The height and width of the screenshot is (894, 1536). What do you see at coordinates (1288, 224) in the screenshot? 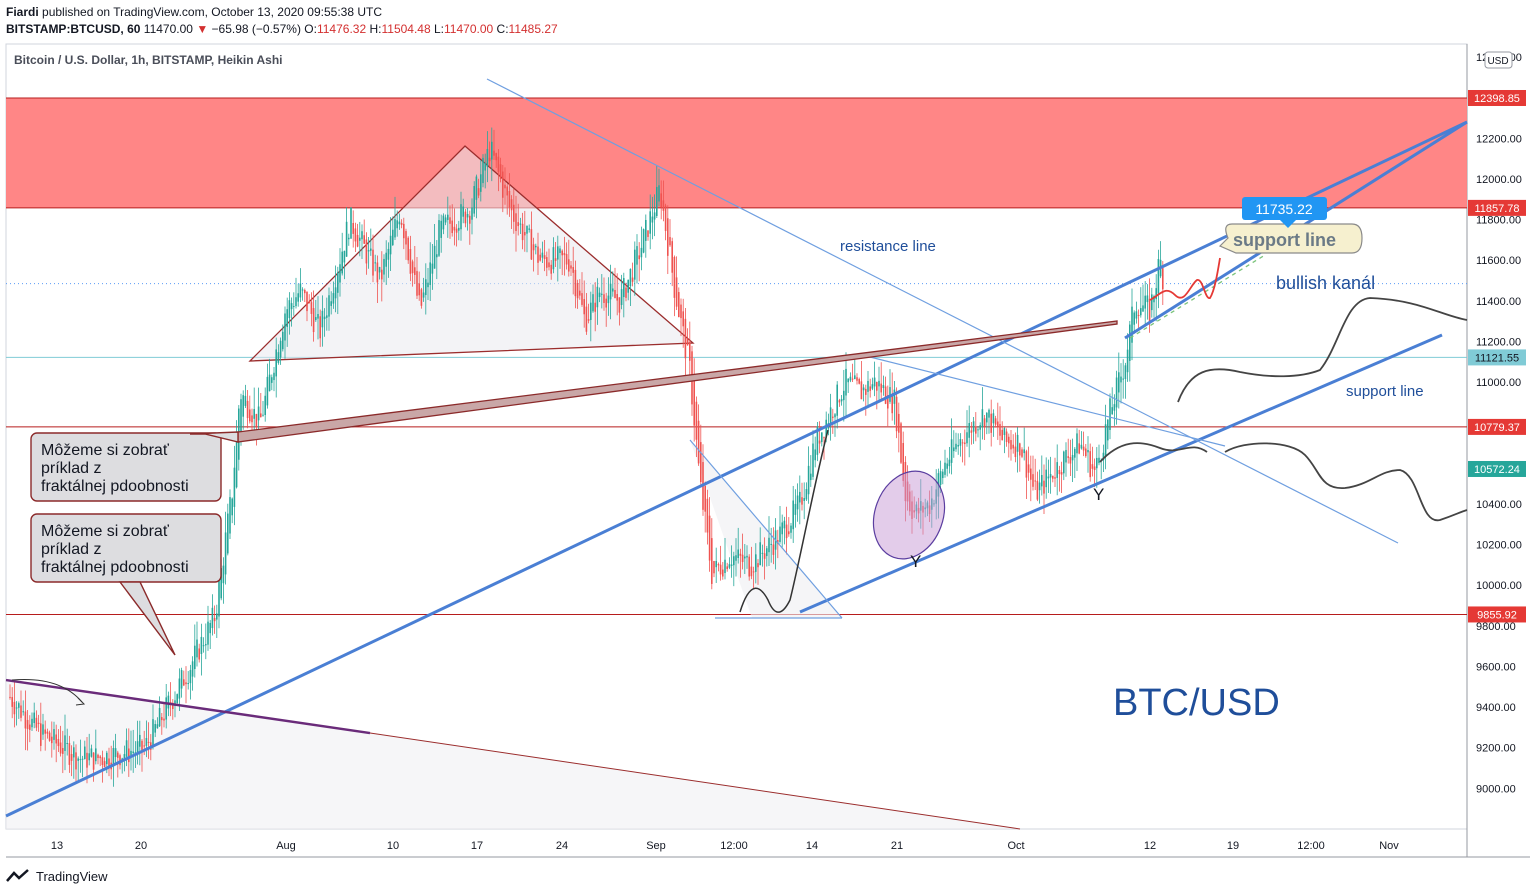
I see `price-tag-pointer` at bounding box center [1288, 224].